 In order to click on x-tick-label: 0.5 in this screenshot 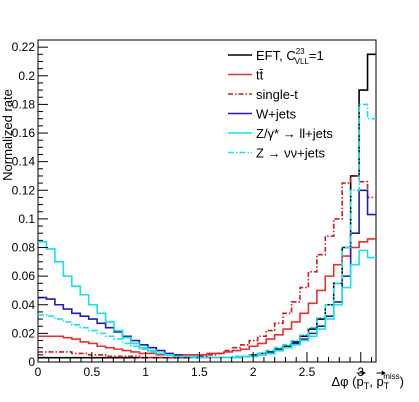, I will do `click(91, 372)`.